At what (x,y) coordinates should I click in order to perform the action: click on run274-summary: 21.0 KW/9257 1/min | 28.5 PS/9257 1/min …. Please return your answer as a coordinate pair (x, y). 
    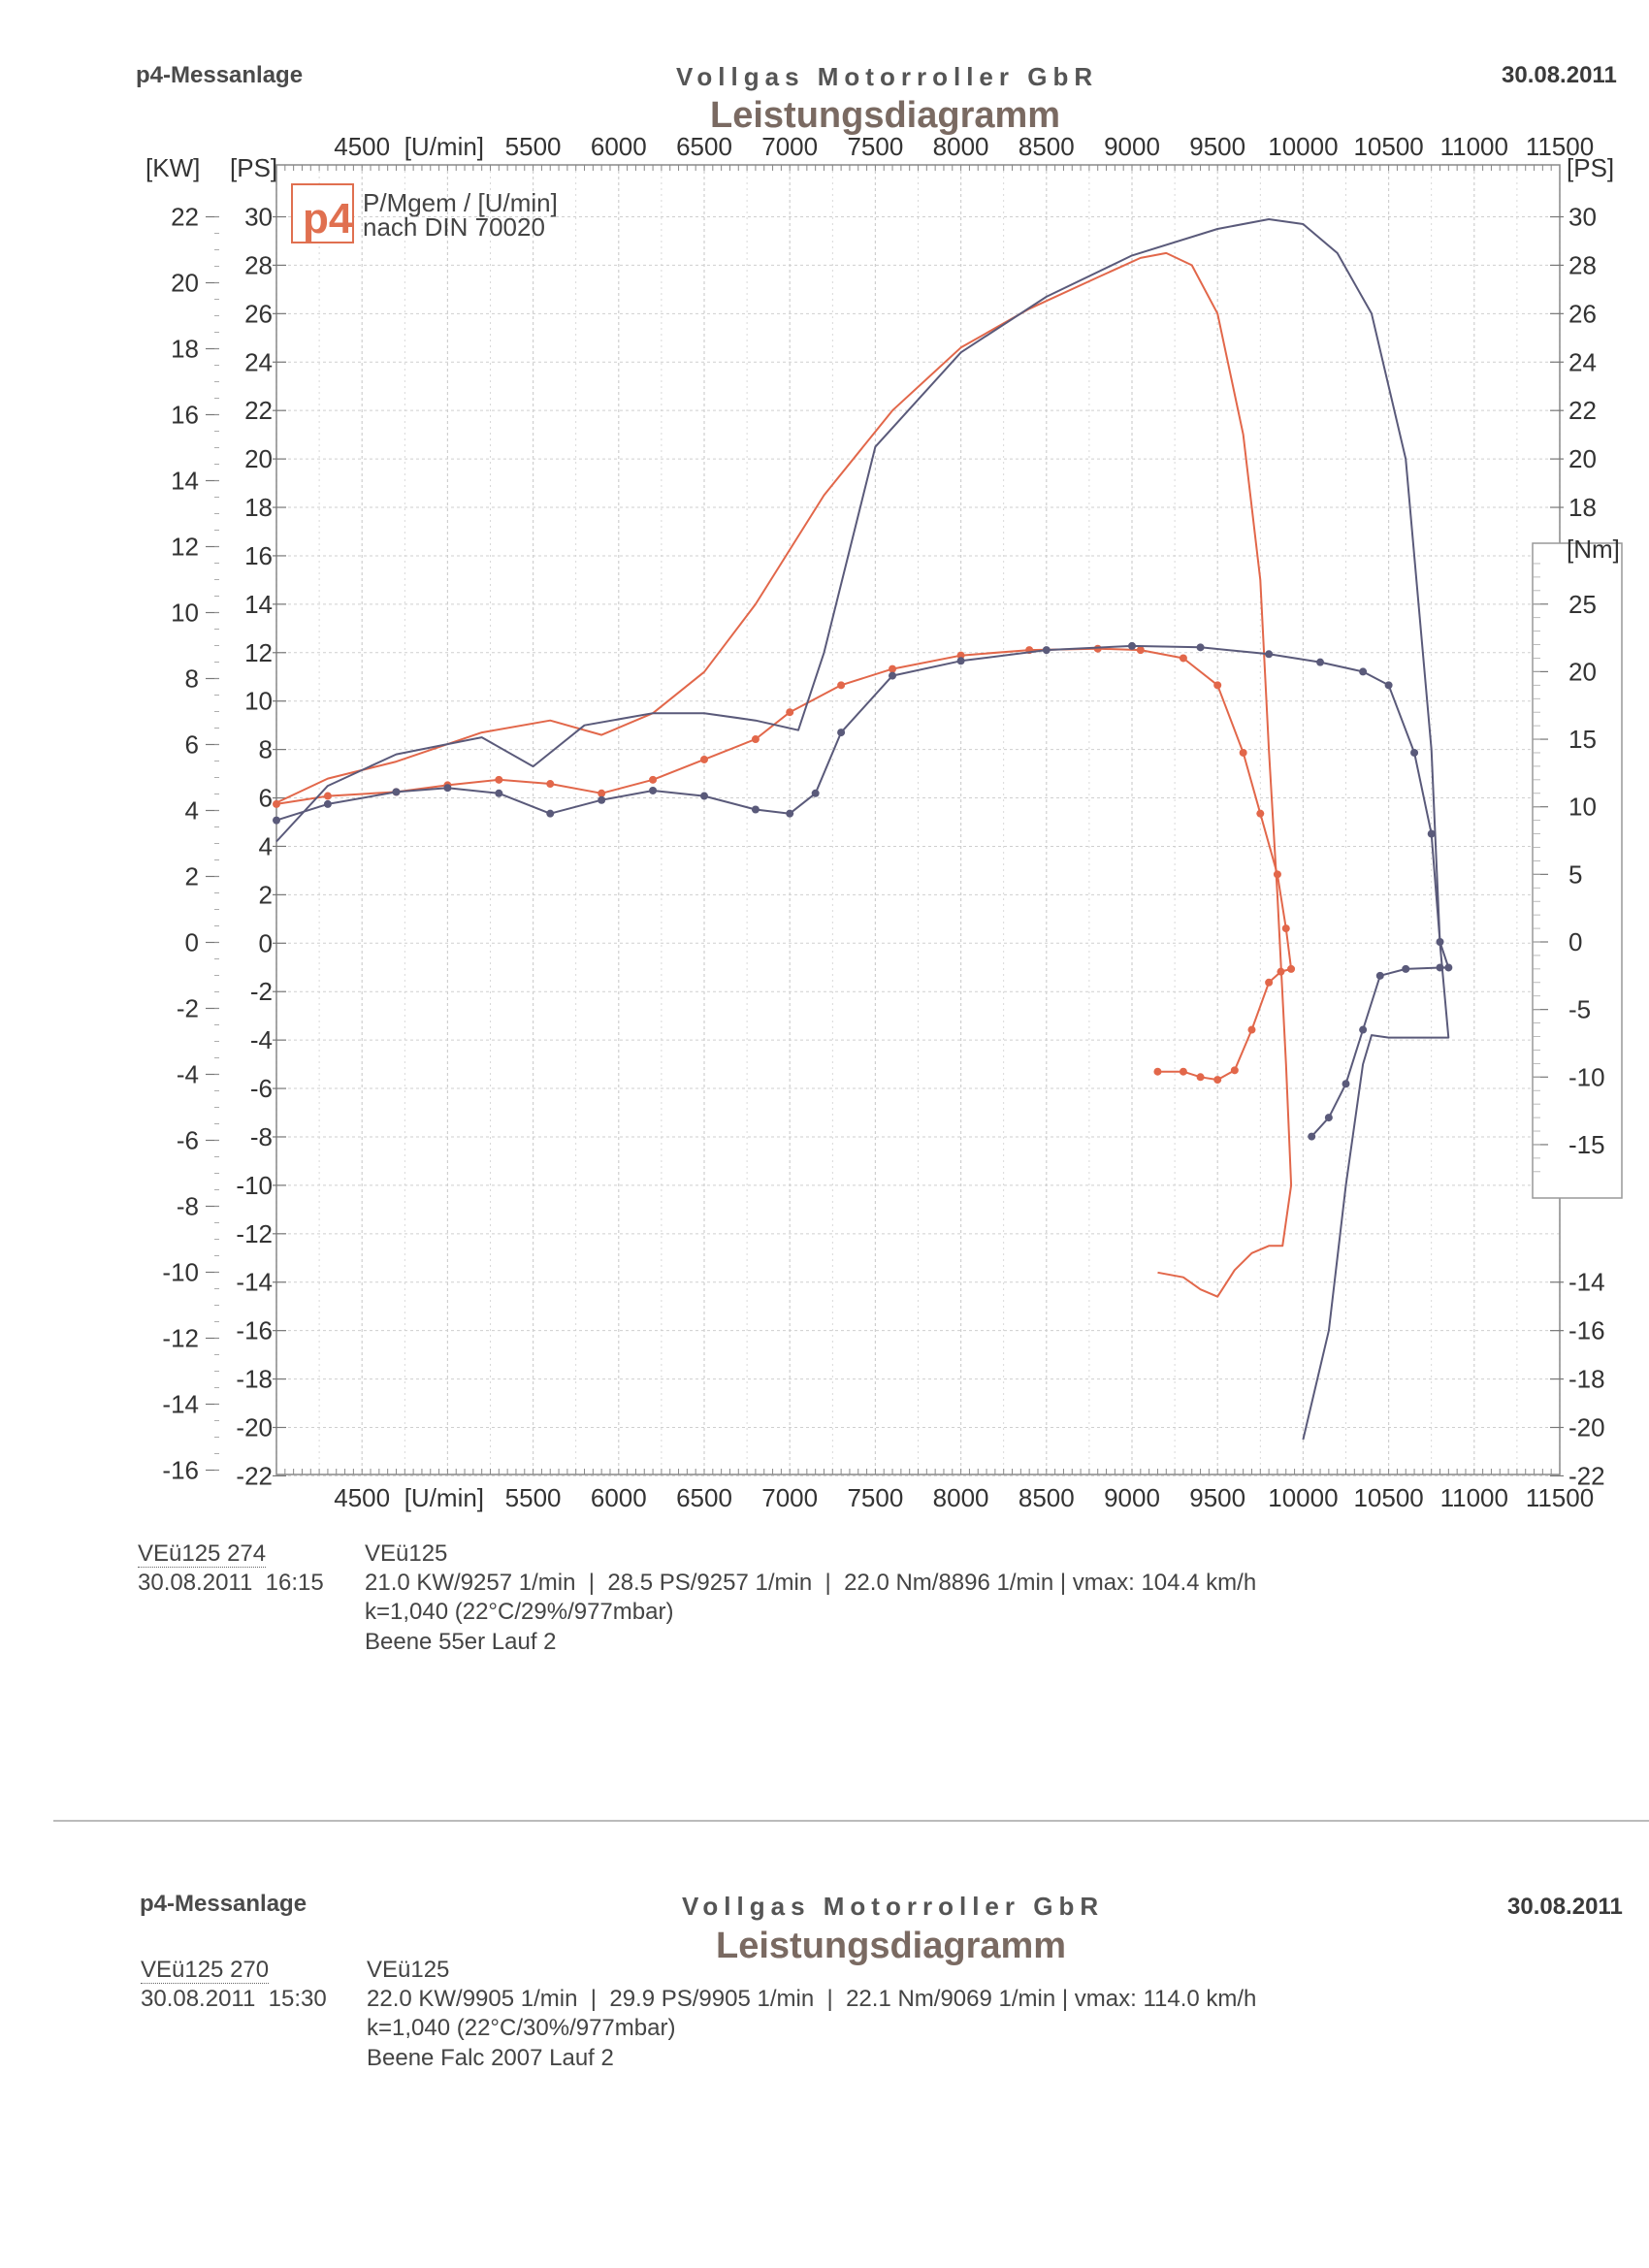
    Looking at the image, I should click on (811, 1583).